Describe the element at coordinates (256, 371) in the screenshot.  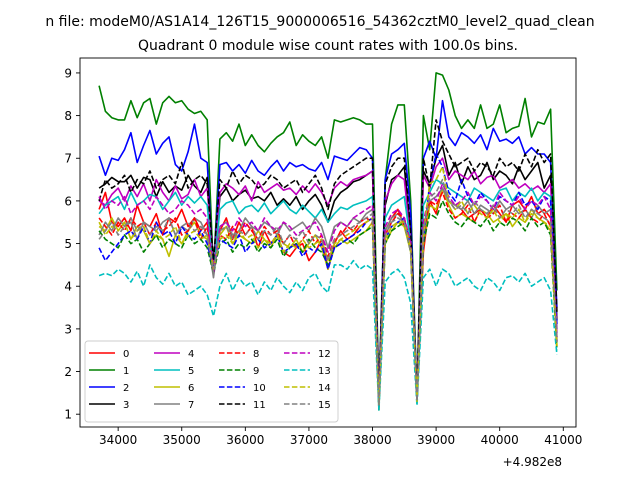
I see `legend-label-9: 9` at that location.